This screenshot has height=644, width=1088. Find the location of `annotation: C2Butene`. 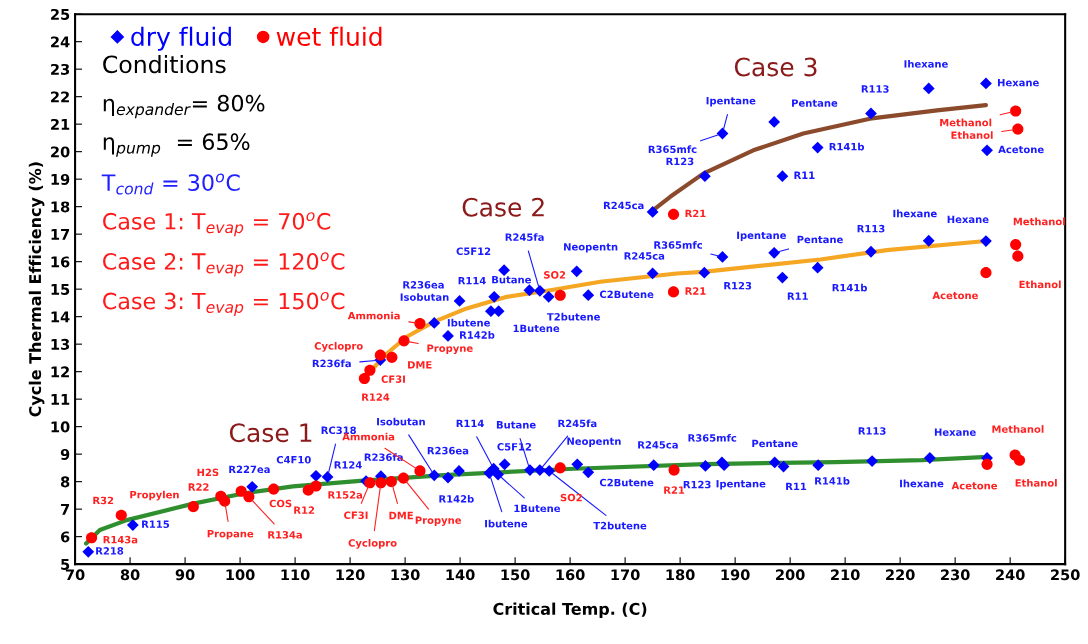

annotation: C2Butene is located at coordinates (626, 482).